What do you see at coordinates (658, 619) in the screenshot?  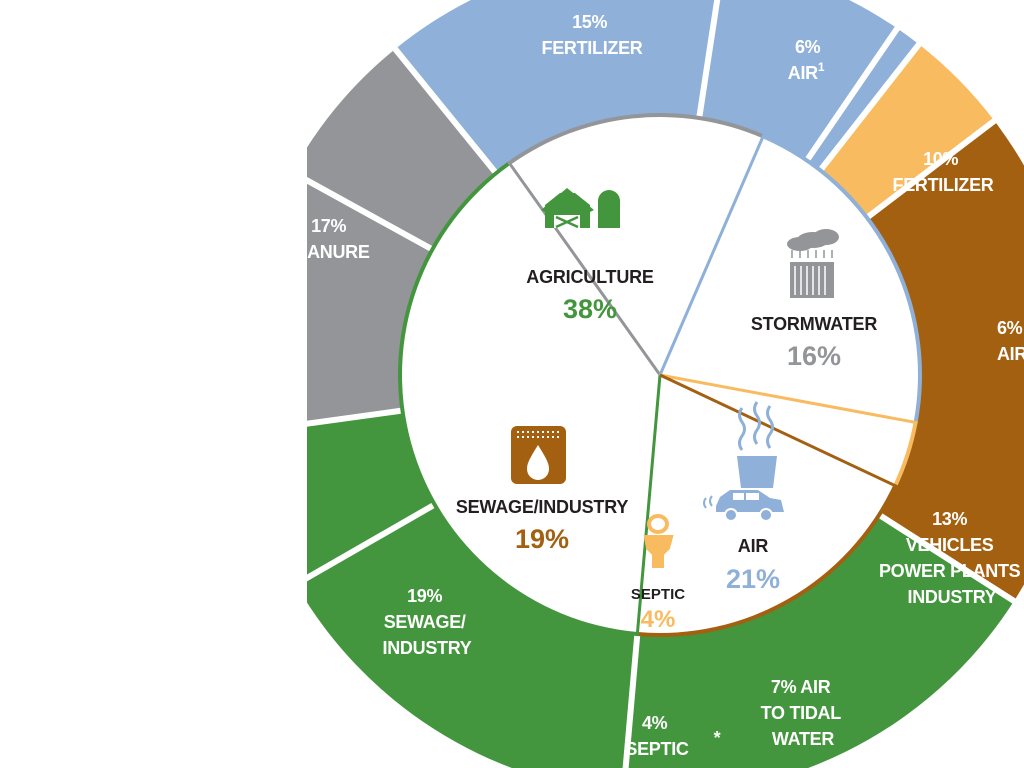 I see `inner-pct-septic: 4%` at bounding box center [658, 619].